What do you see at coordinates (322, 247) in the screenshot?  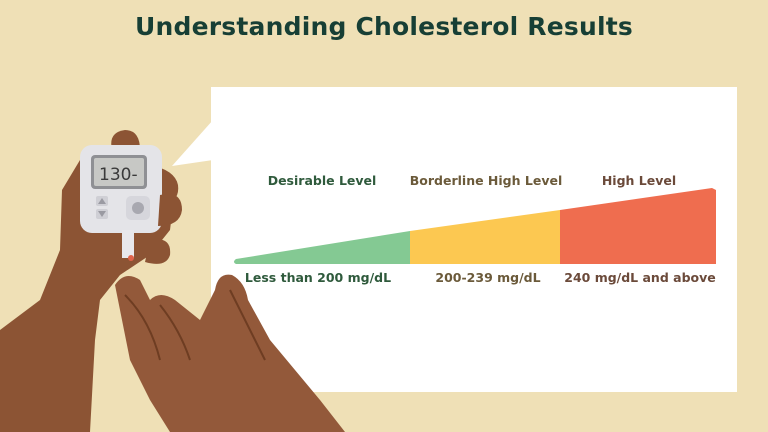 I see `desirable-segment` at bounding box center [322, 247].